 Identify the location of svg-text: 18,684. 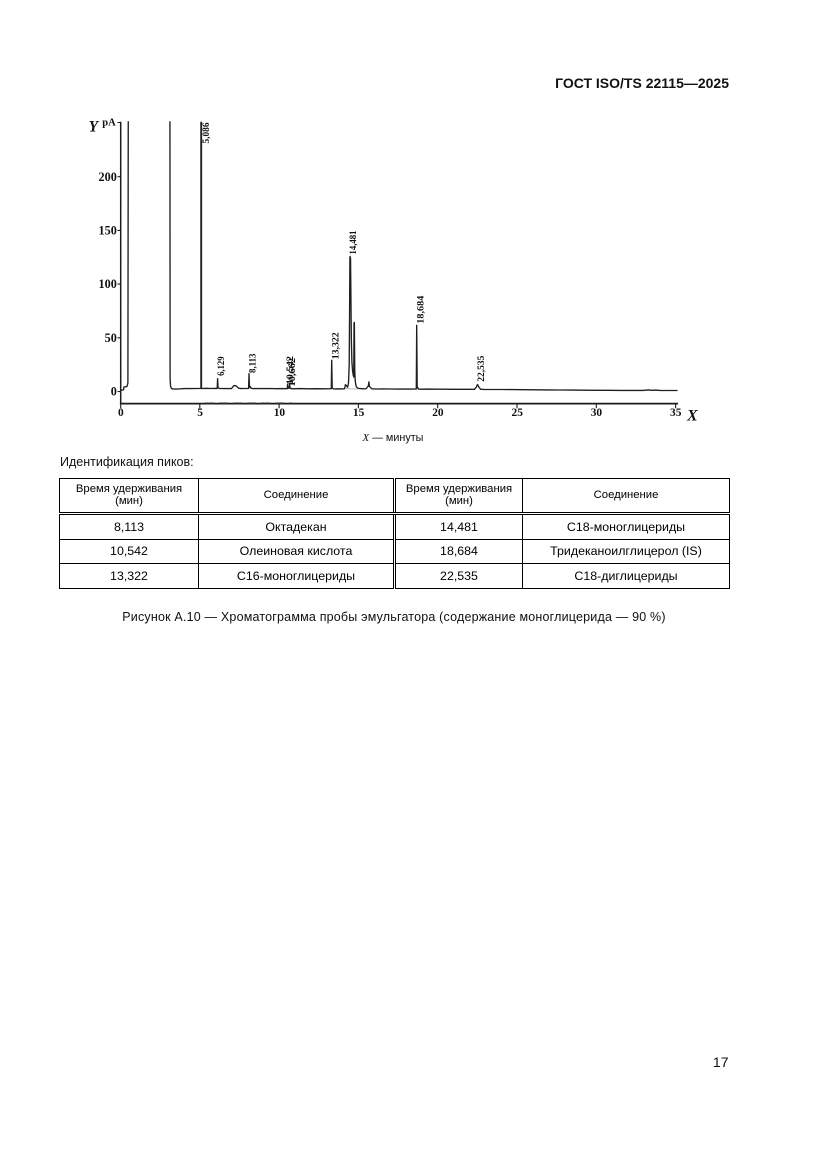
(420, 310).